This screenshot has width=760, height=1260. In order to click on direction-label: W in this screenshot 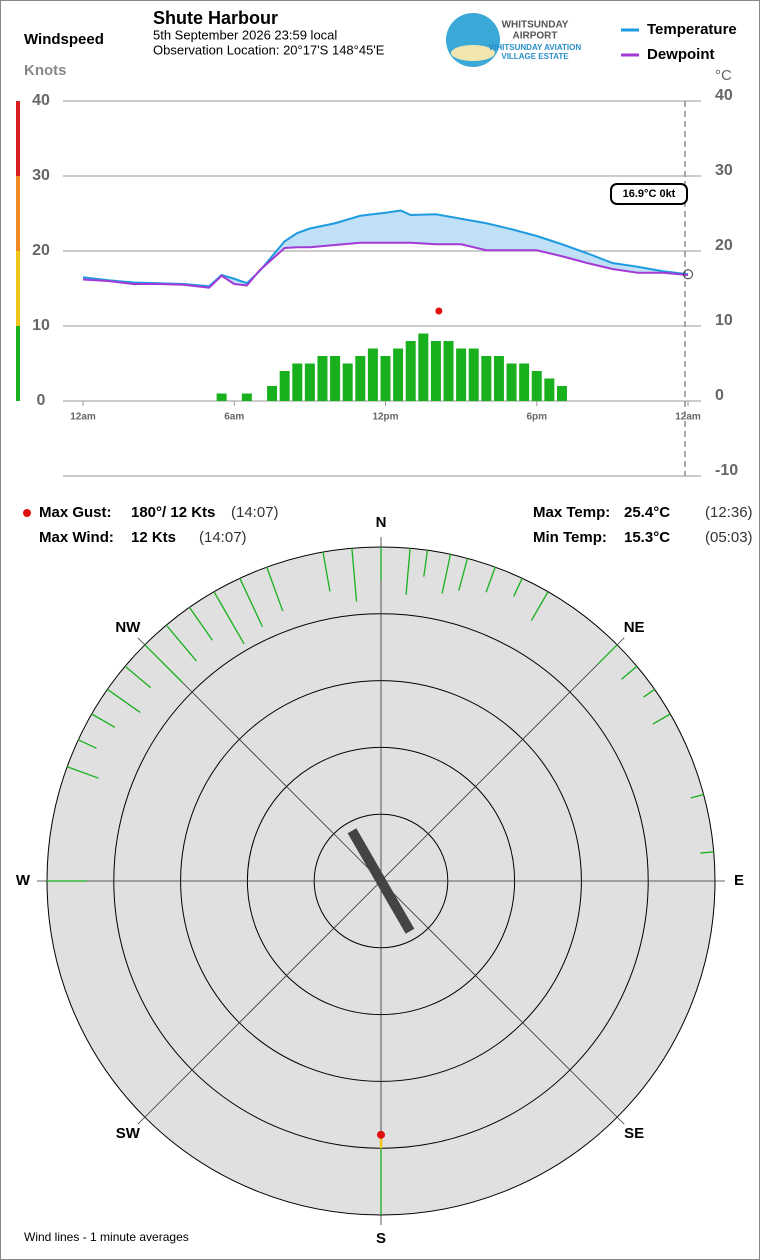, I will do `click(23, 880)`.